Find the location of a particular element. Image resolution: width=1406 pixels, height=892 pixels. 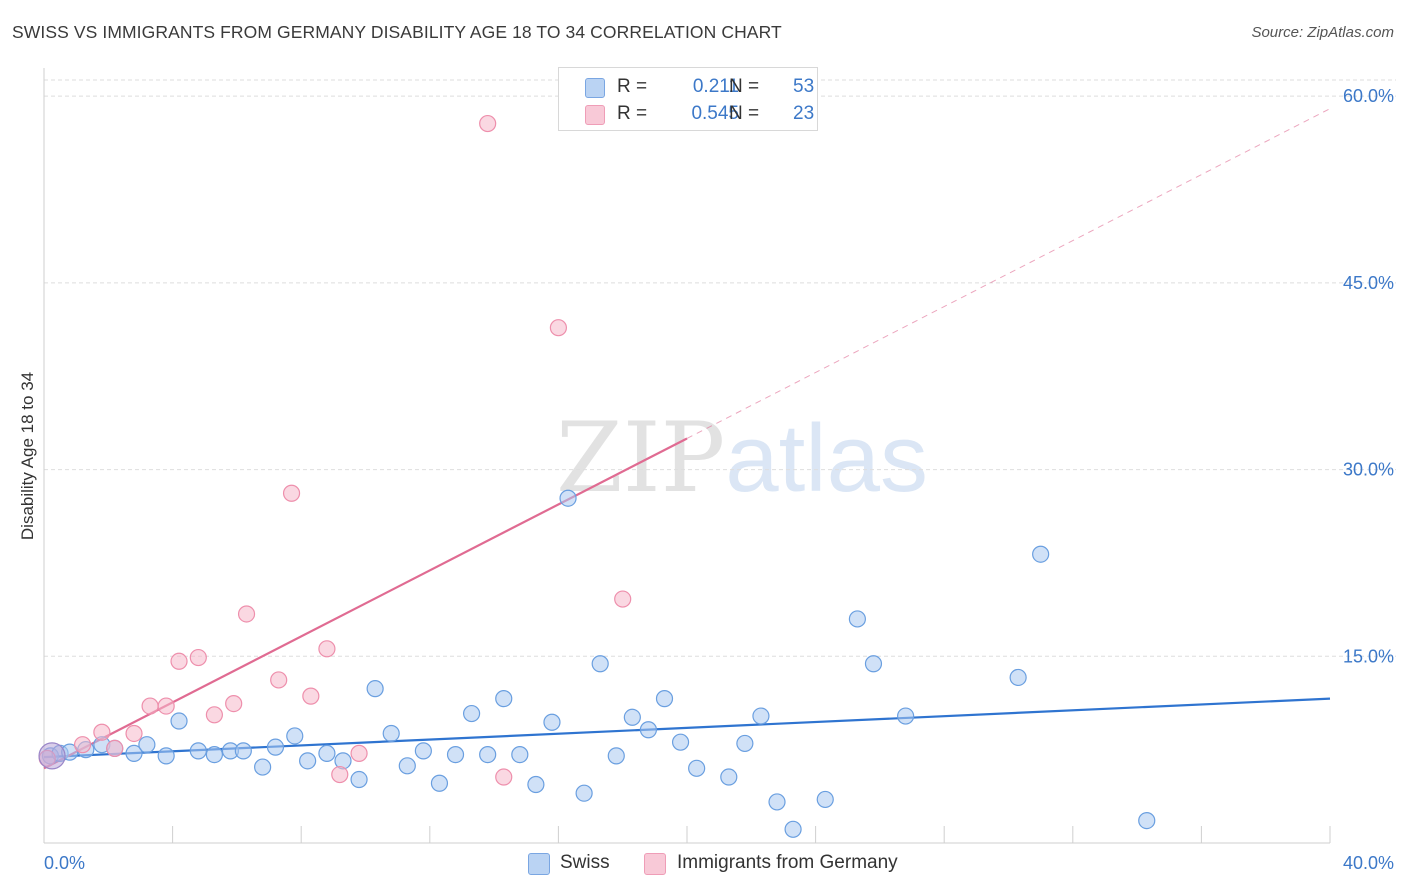

y-tick-label: 60.0% is located at coordinates (1368, 96).